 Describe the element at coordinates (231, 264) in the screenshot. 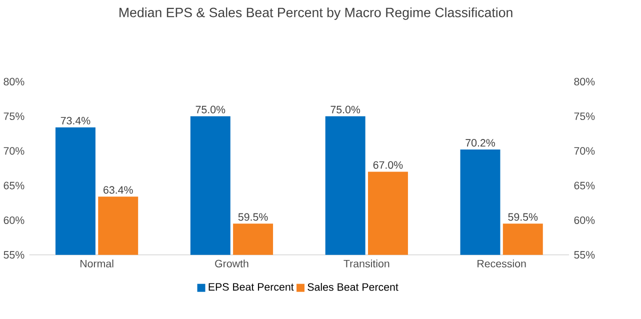

I see `x-tick-label: Growth` at that location.